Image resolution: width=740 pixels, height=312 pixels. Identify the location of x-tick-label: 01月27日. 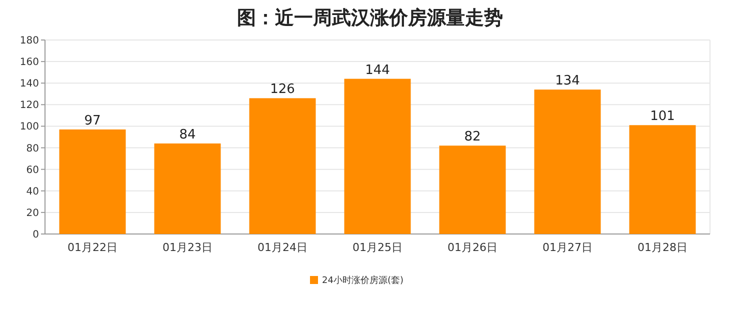
(567, 247).